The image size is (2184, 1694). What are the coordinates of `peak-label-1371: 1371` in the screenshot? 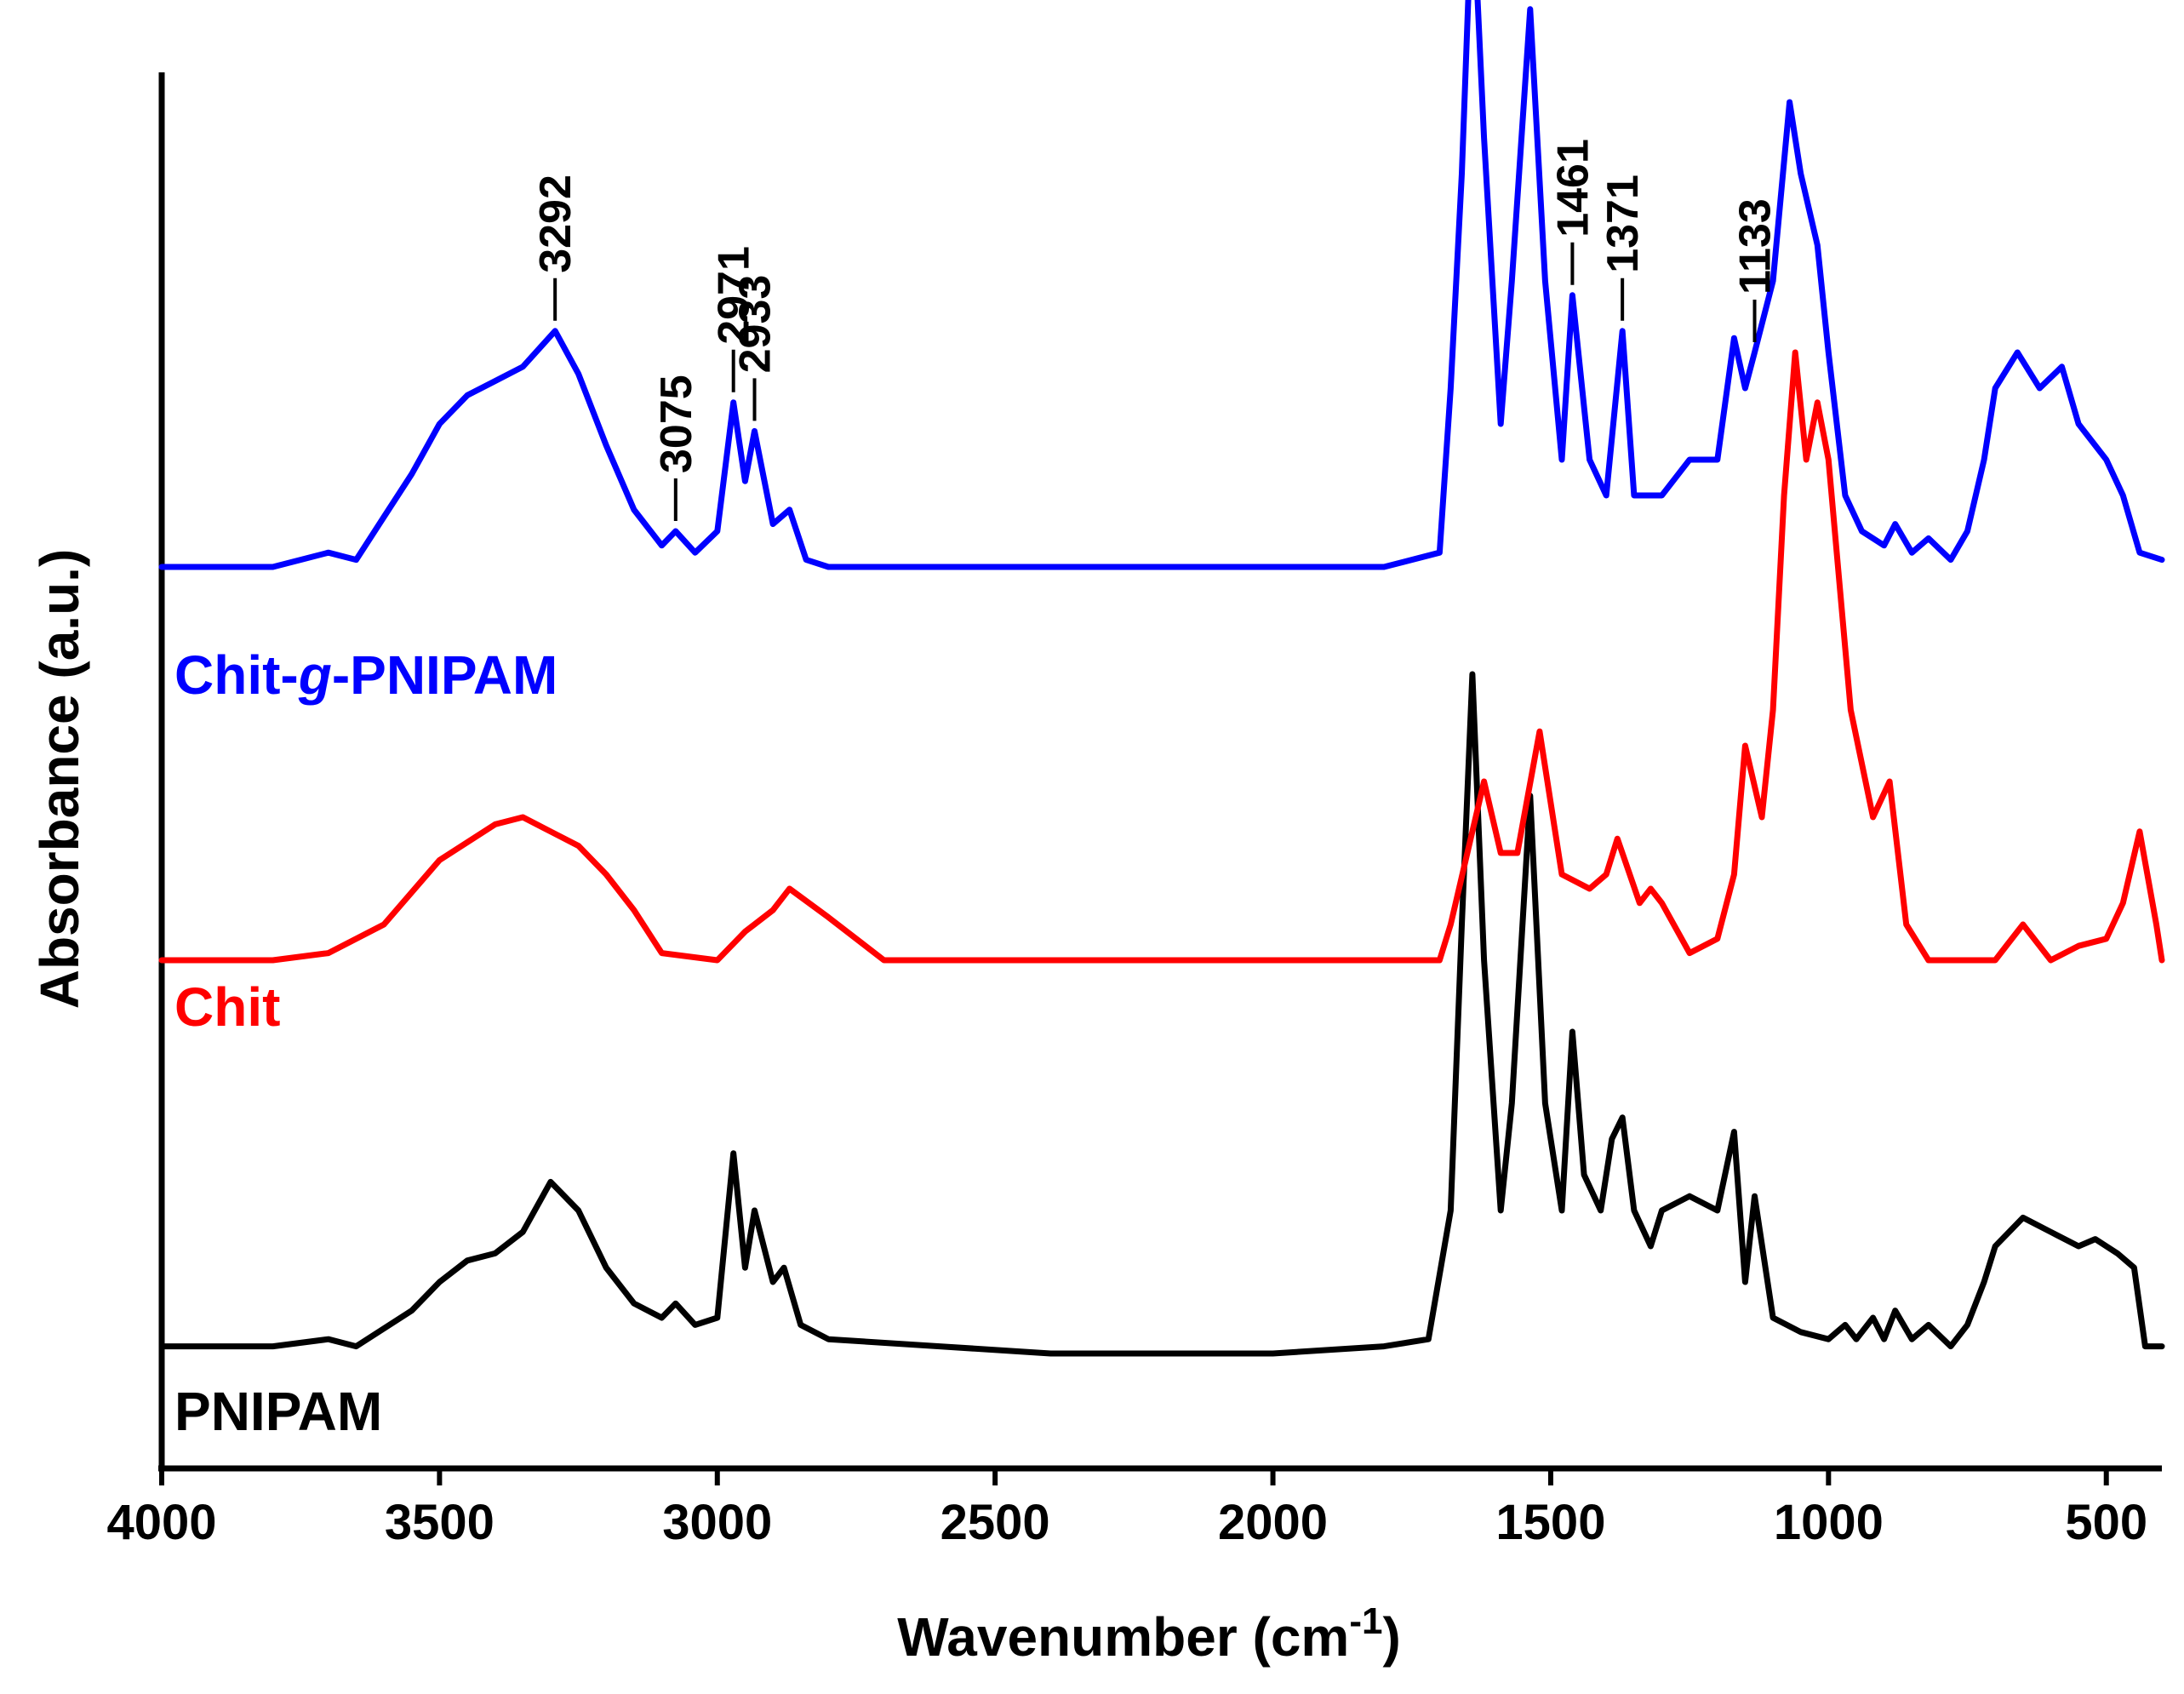 It's located at (1623, 224).